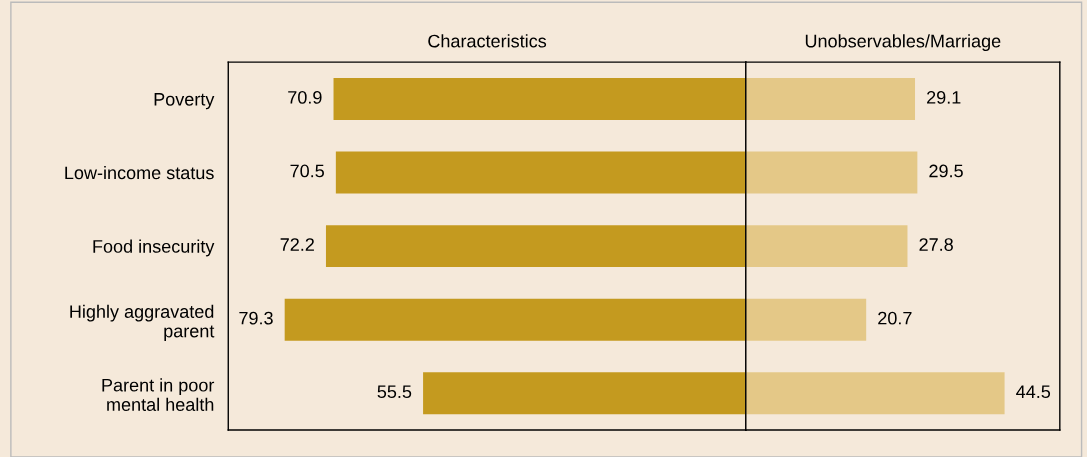 This screenshot has height=457, width=1087. What do you see at coordinates (936, 244) in the screenshot?
I see `data-label: 27.8` at bounding box center [936, 244].